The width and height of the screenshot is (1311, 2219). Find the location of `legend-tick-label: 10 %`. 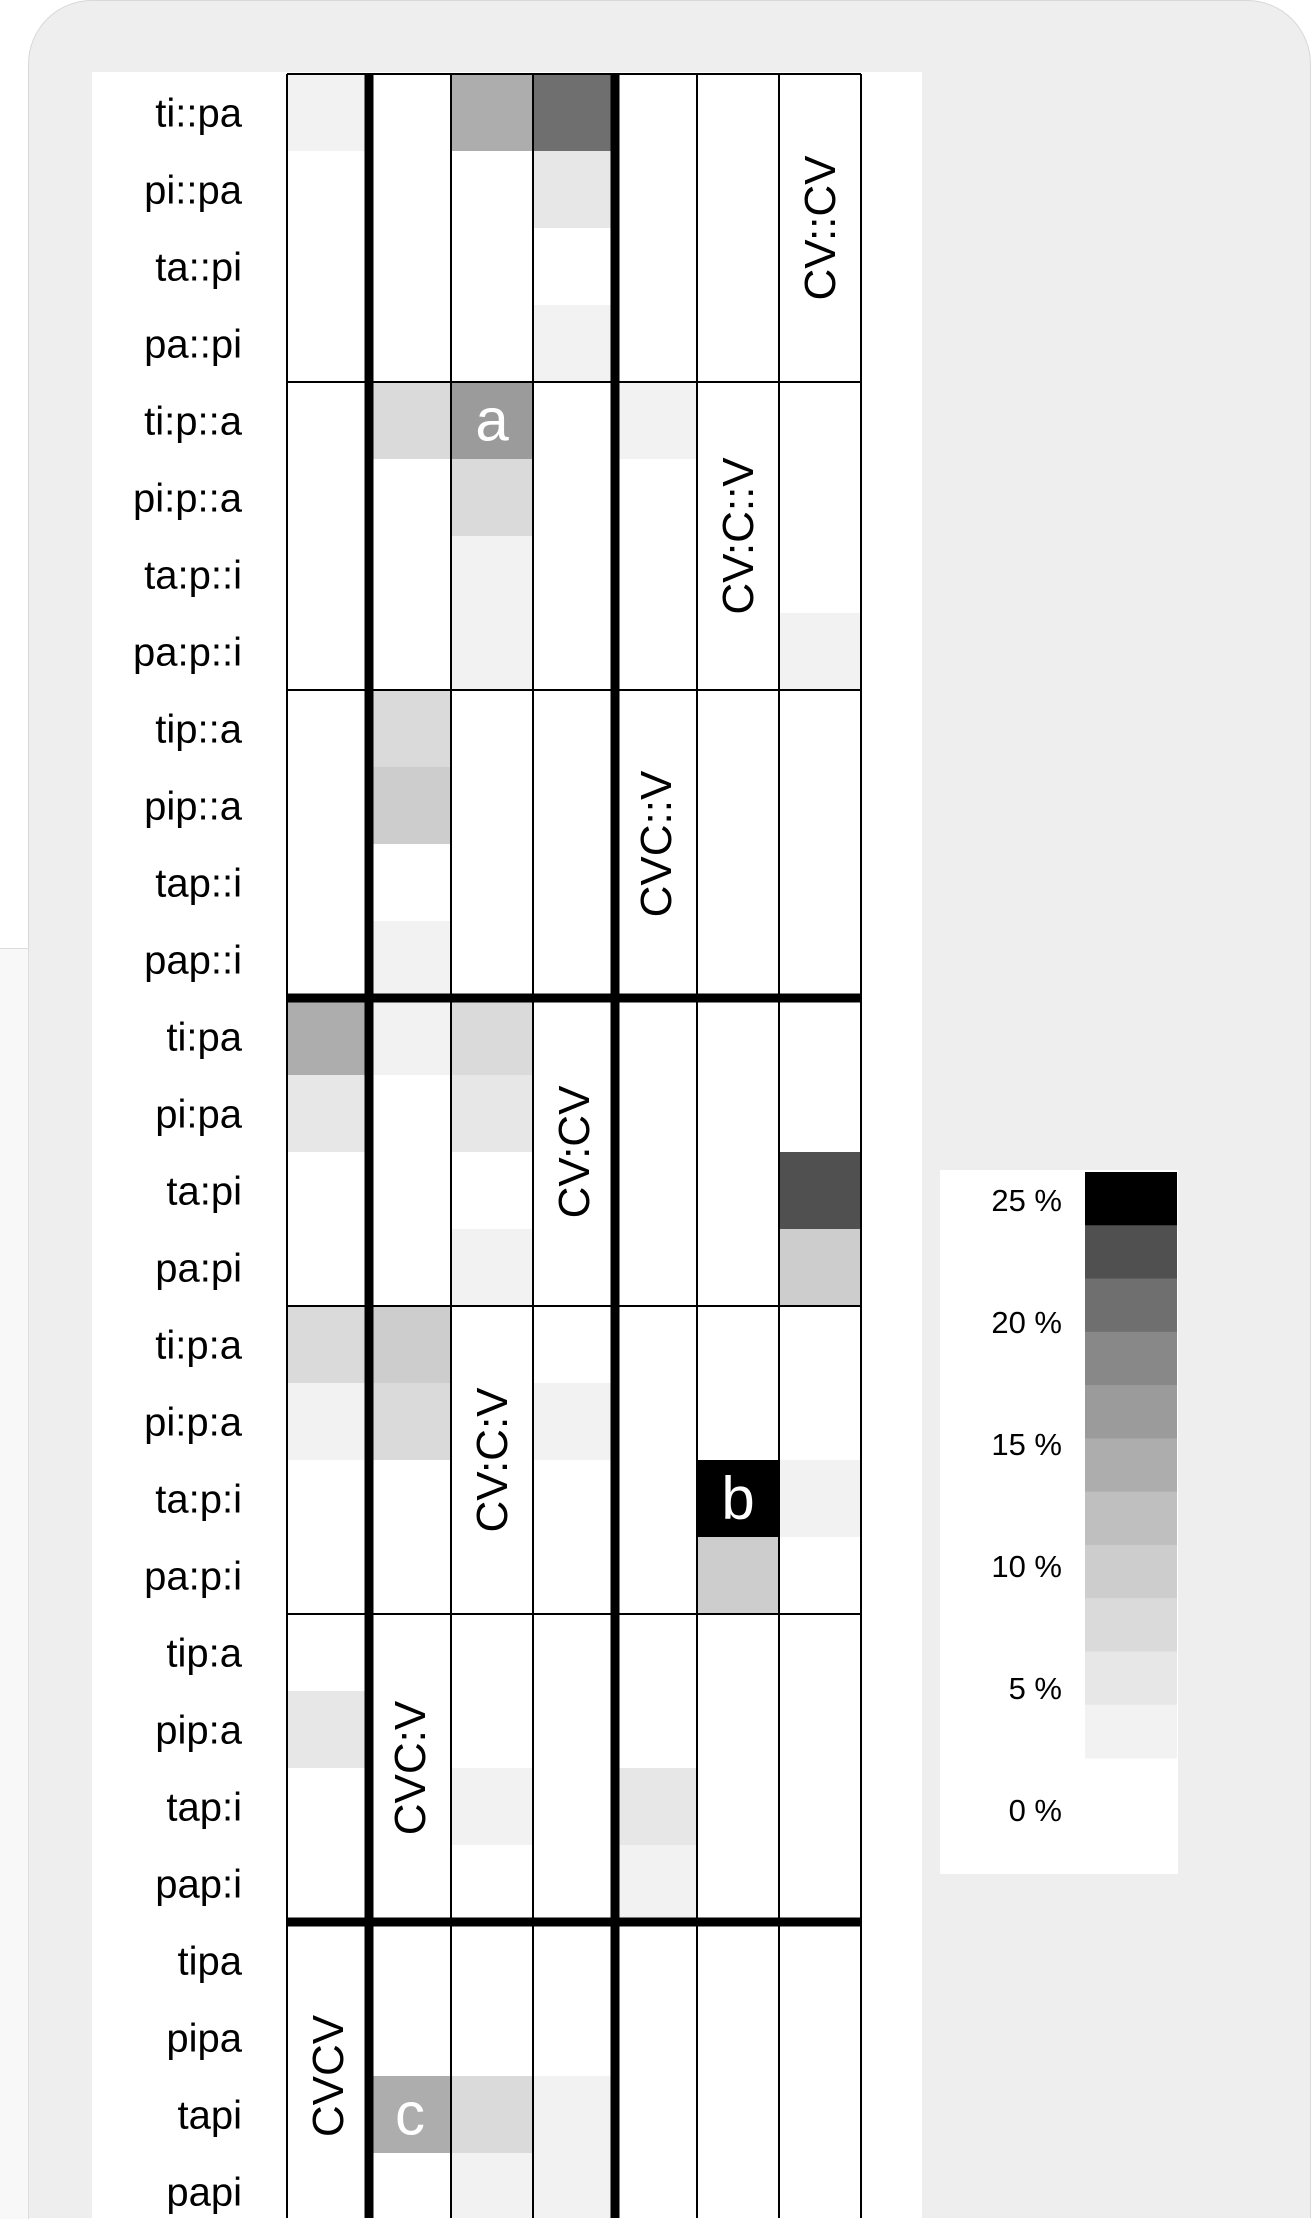

legend-tick-label: 10 % is located at coordinates (1026, 1566).